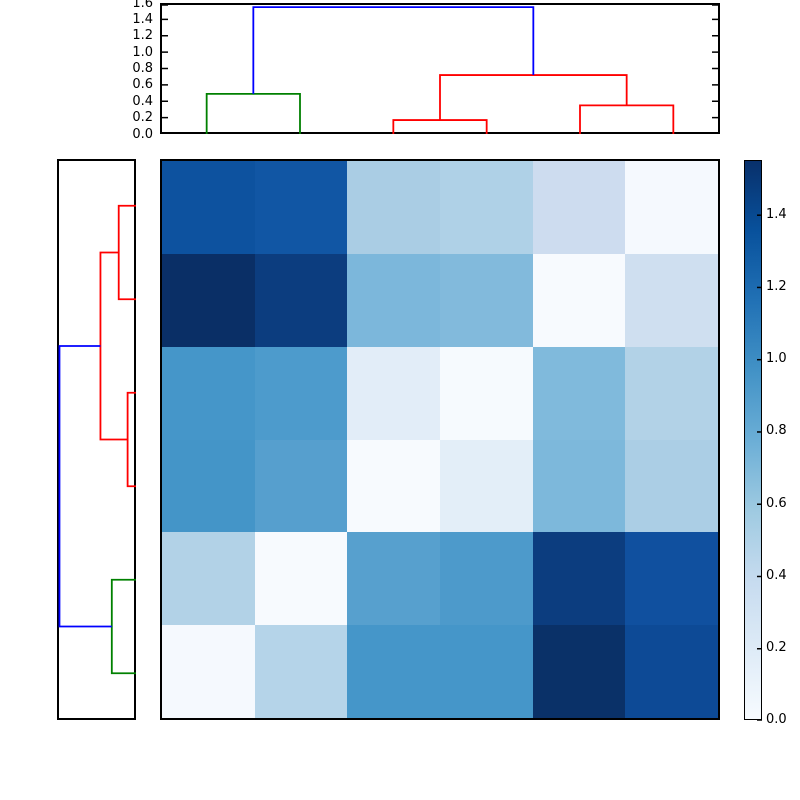 Image resolution: width=800 pixels, height=800 pixels. I want to click on colorbar-tick-label: 0.2, so click(776, 648).